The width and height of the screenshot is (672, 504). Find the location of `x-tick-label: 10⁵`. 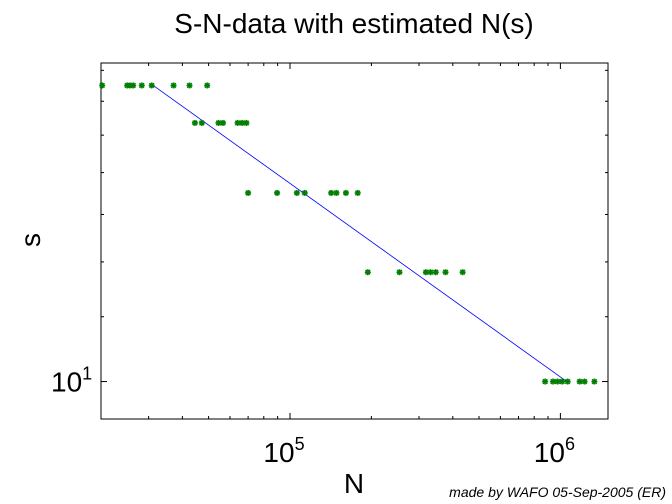

x-tick-label: 10⁵ is located at coordinates (283, 451).